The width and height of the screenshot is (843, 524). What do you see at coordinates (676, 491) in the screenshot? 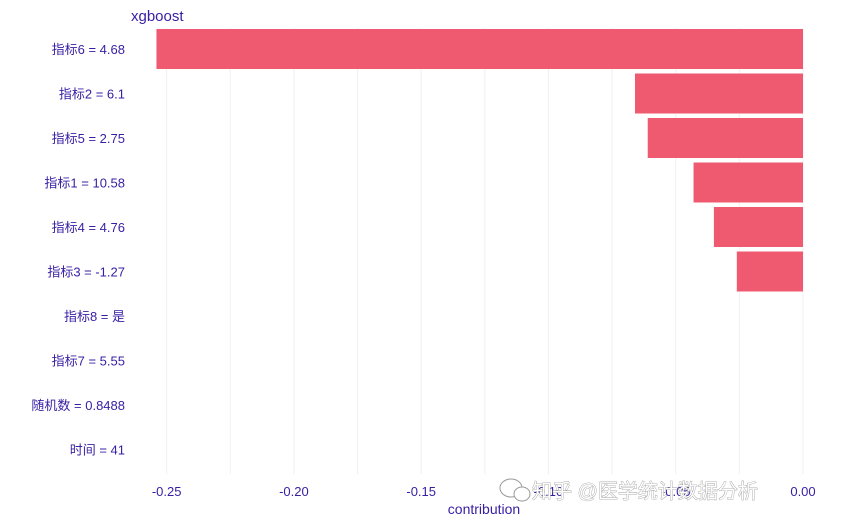
I see `x-tick-label: -0.05` at bounding box center [676, 491].